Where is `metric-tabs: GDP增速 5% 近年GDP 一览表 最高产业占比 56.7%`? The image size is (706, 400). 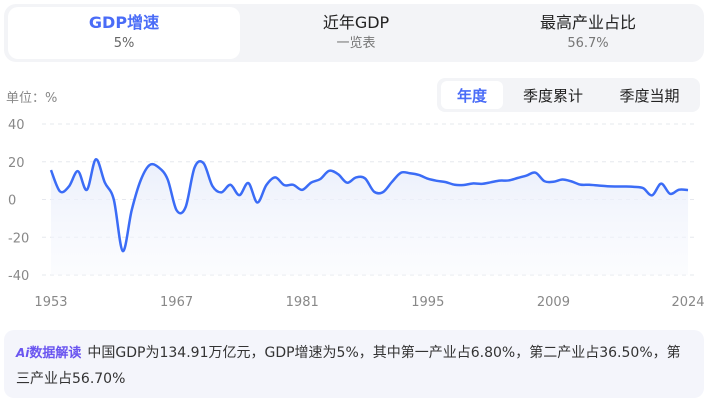
metric-tabs: GDP增速 5% 近年GDP 一览表 最高产业占比 56.7% is located at coordinates (354, 33).